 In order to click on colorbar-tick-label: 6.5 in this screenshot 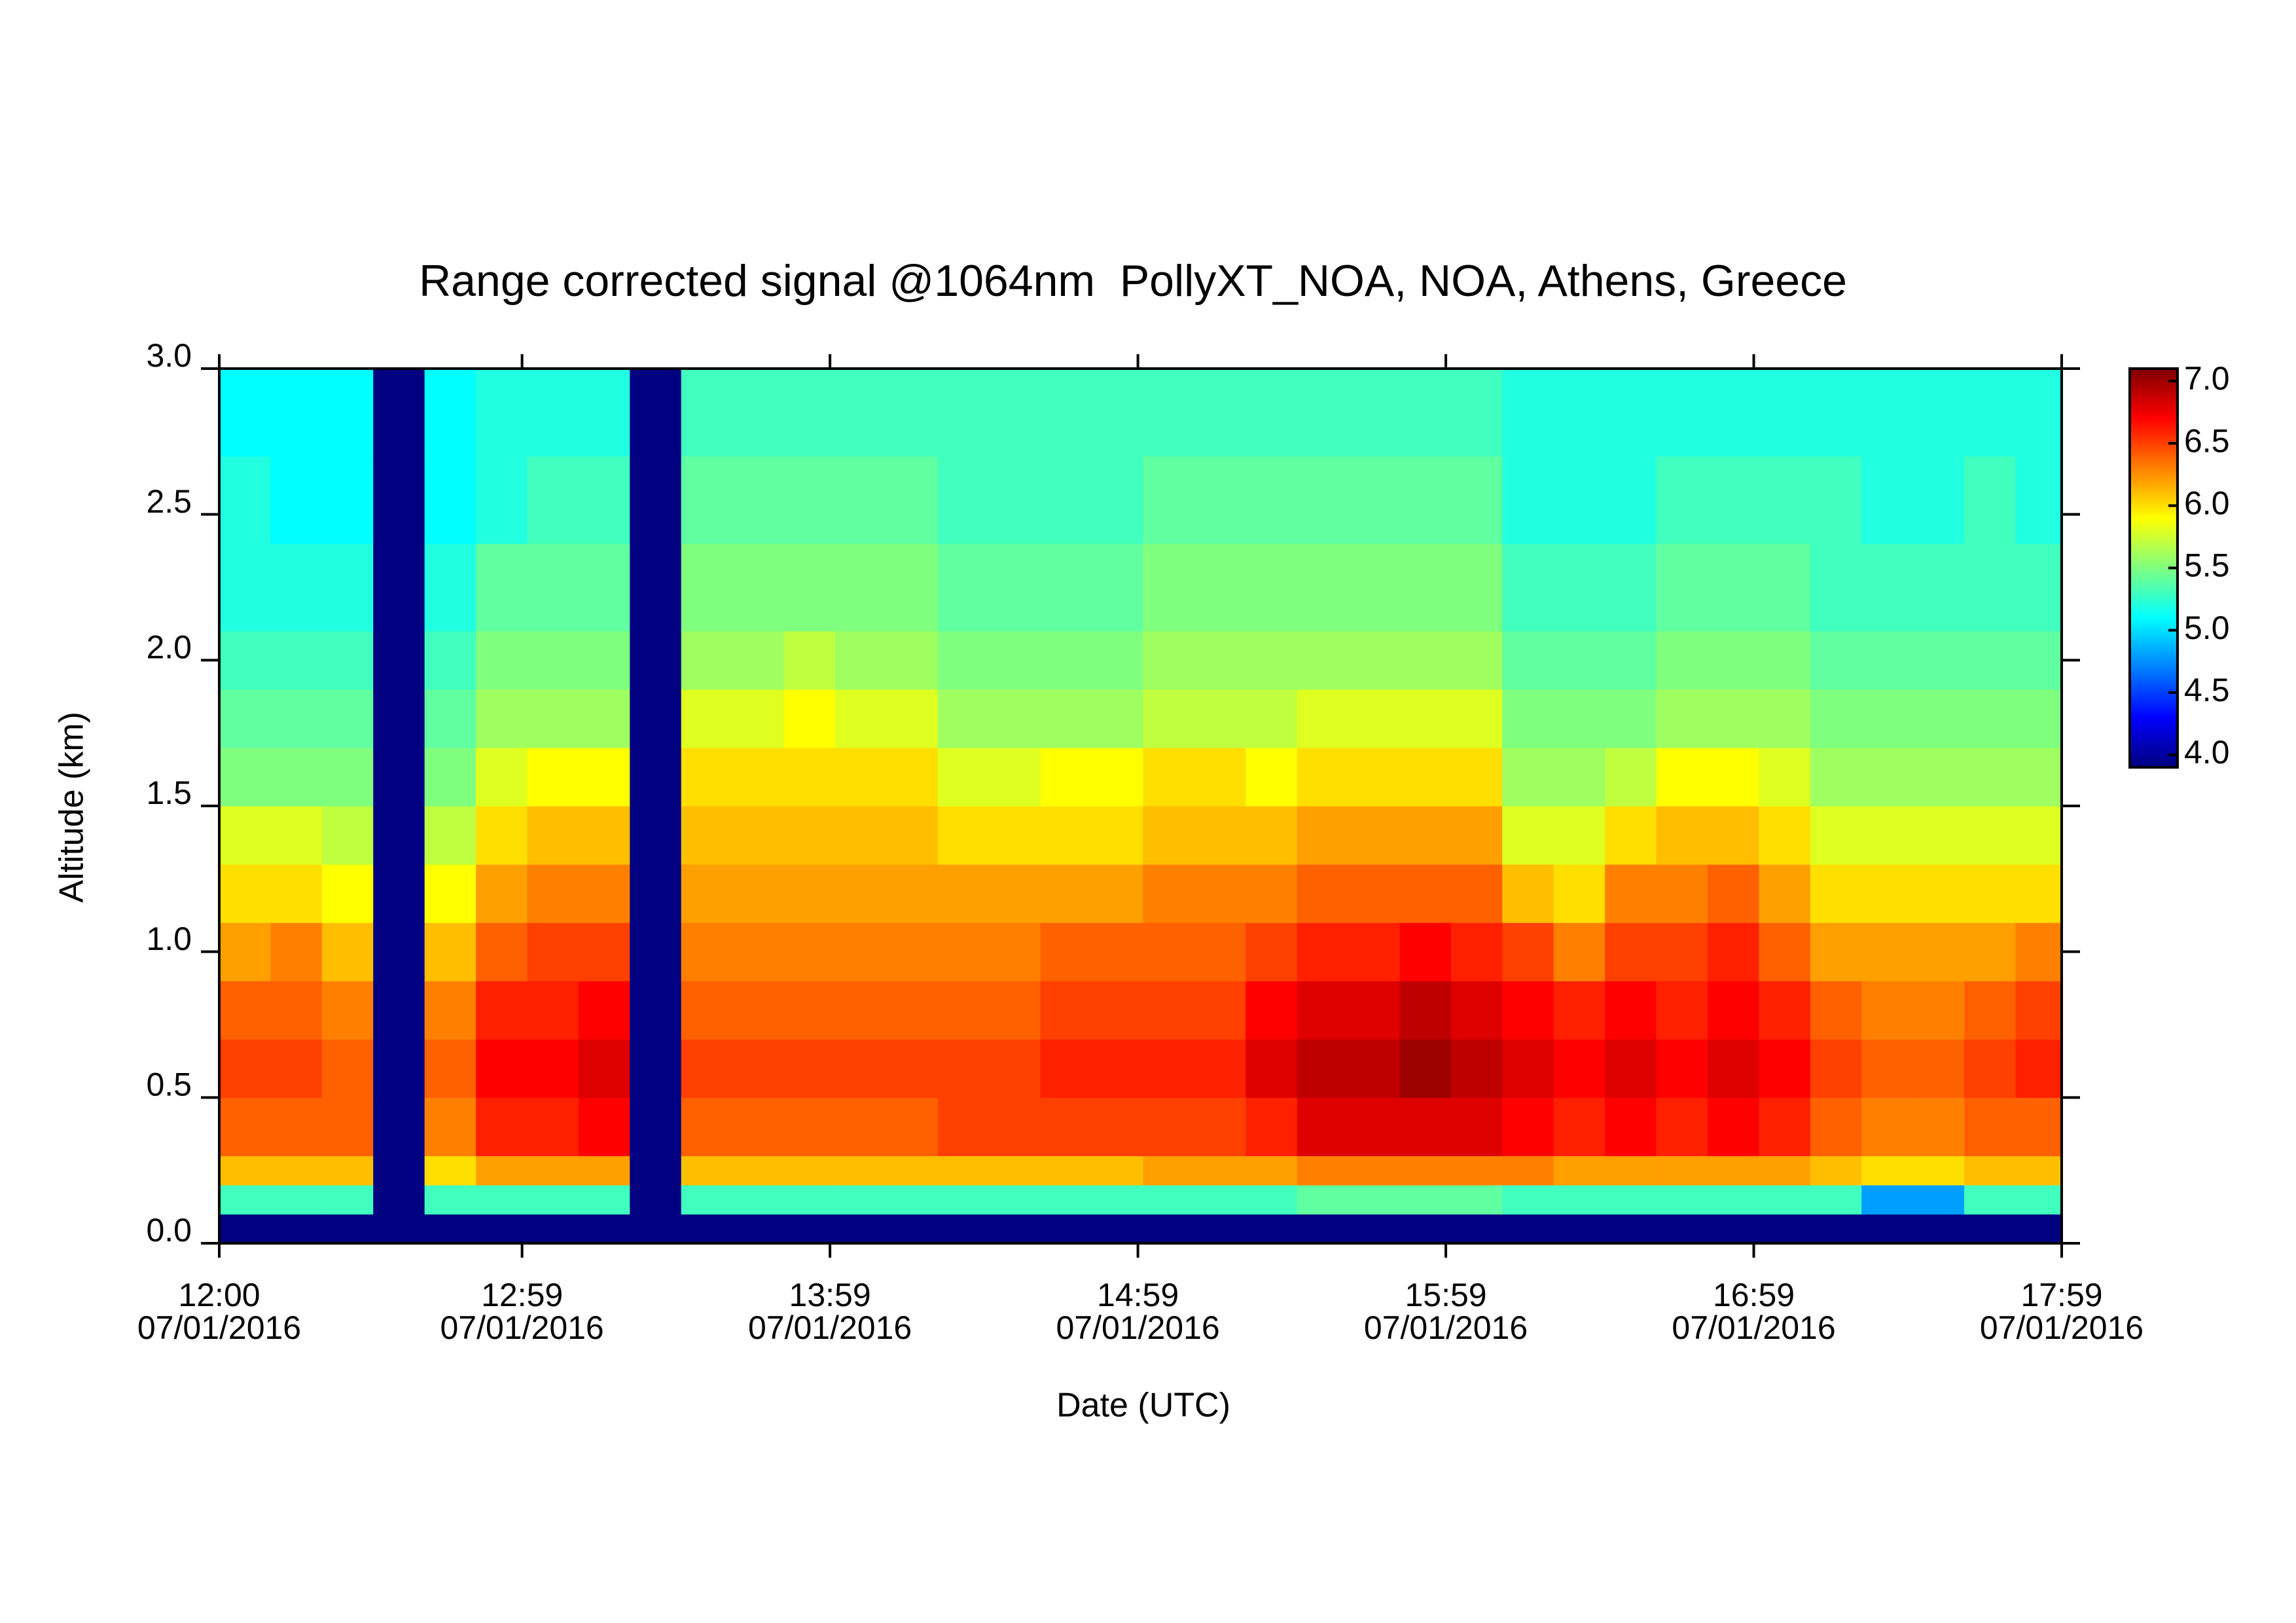, I will do `click(2207, 440)`.